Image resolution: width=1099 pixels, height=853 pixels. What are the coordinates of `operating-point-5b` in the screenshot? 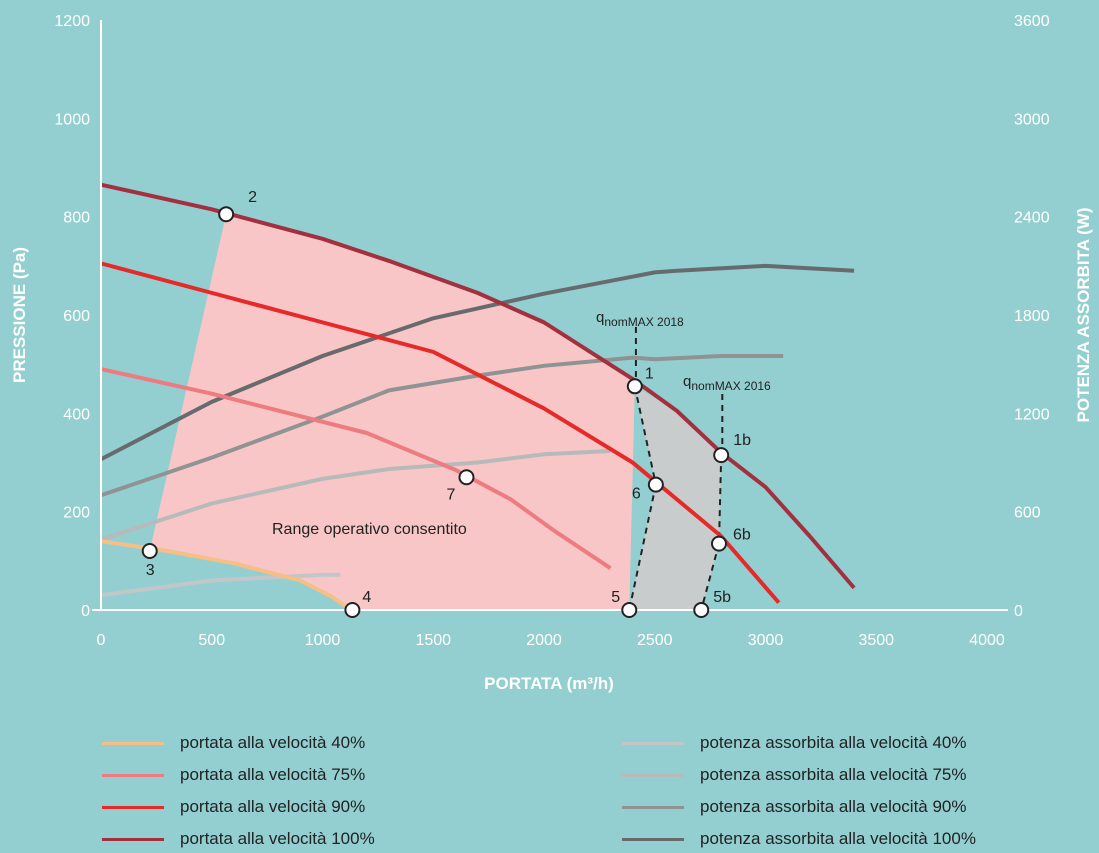 It's located at (701, 610).